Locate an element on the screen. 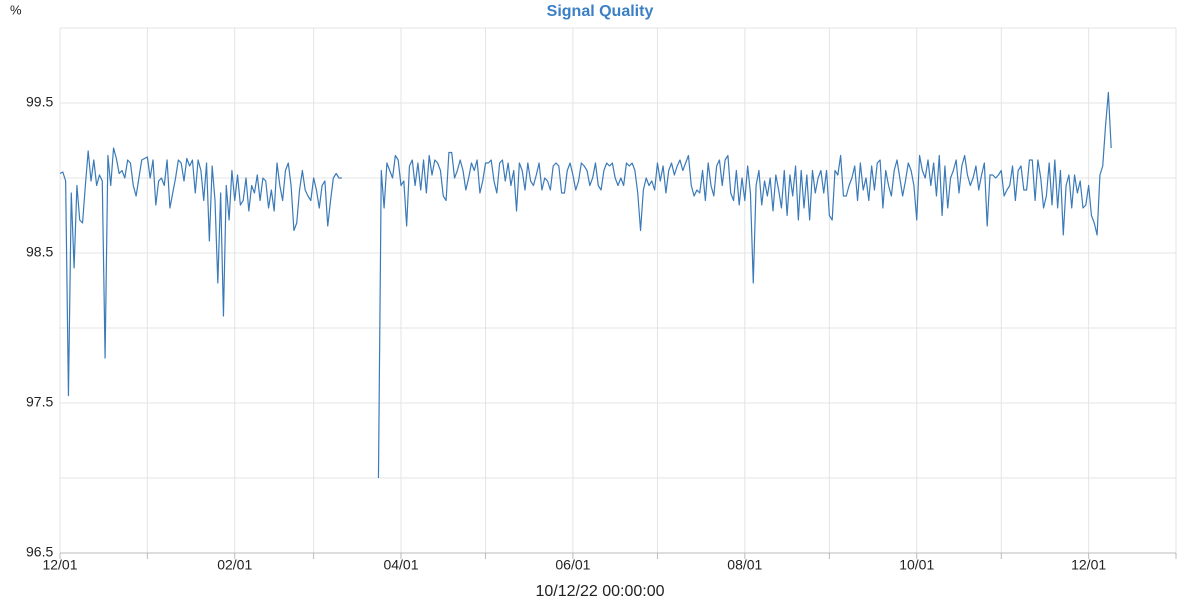 This screenshot has height=600, width=1200. y-tick-label: 99.5 is located at coordinates (39, 102).